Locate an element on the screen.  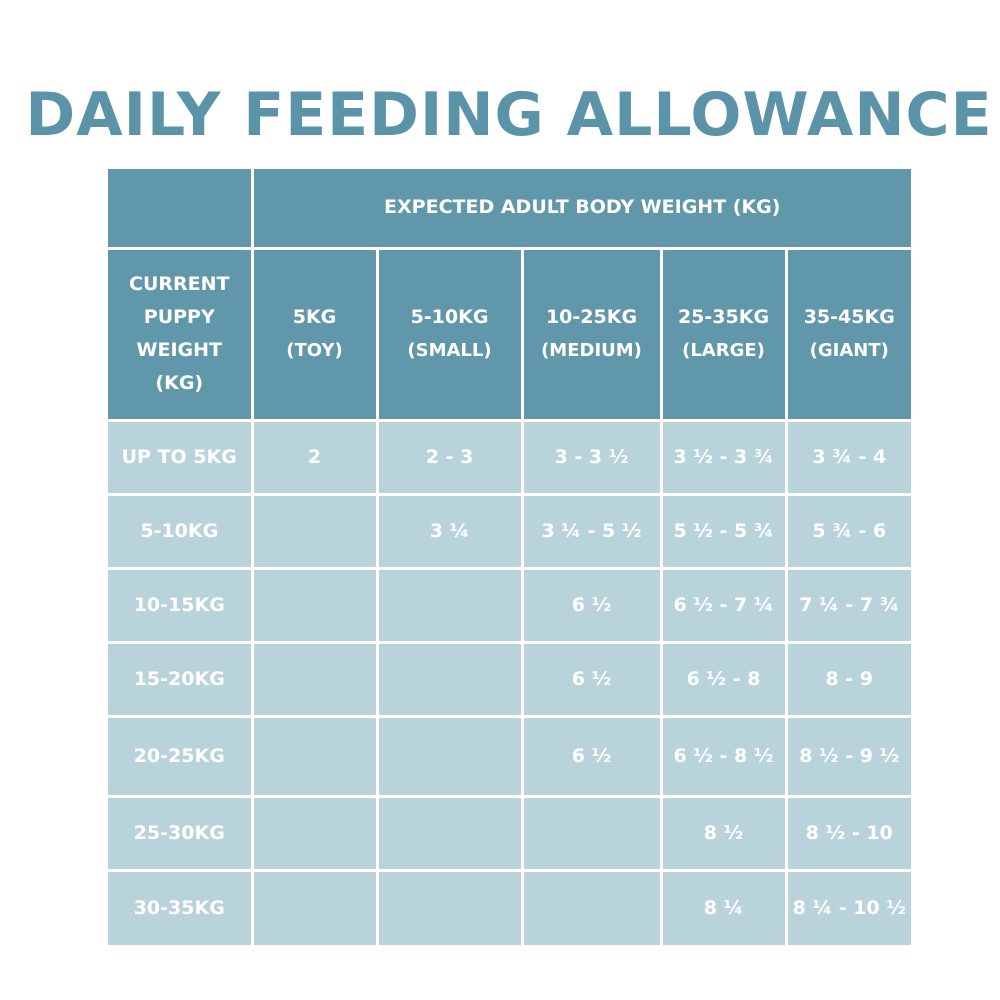
row-label: 20-25KG is located at coordinates (181, 756).